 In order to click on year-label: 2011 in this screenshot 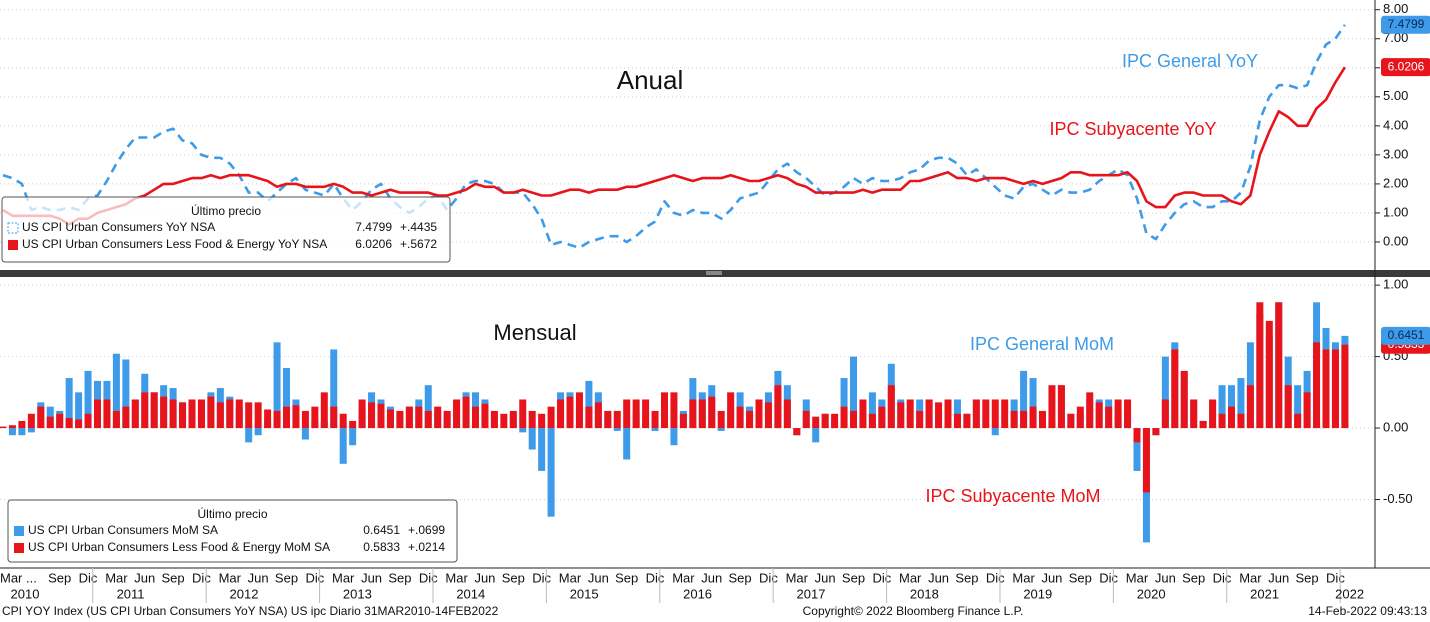, I will do `click(131, 593)`.